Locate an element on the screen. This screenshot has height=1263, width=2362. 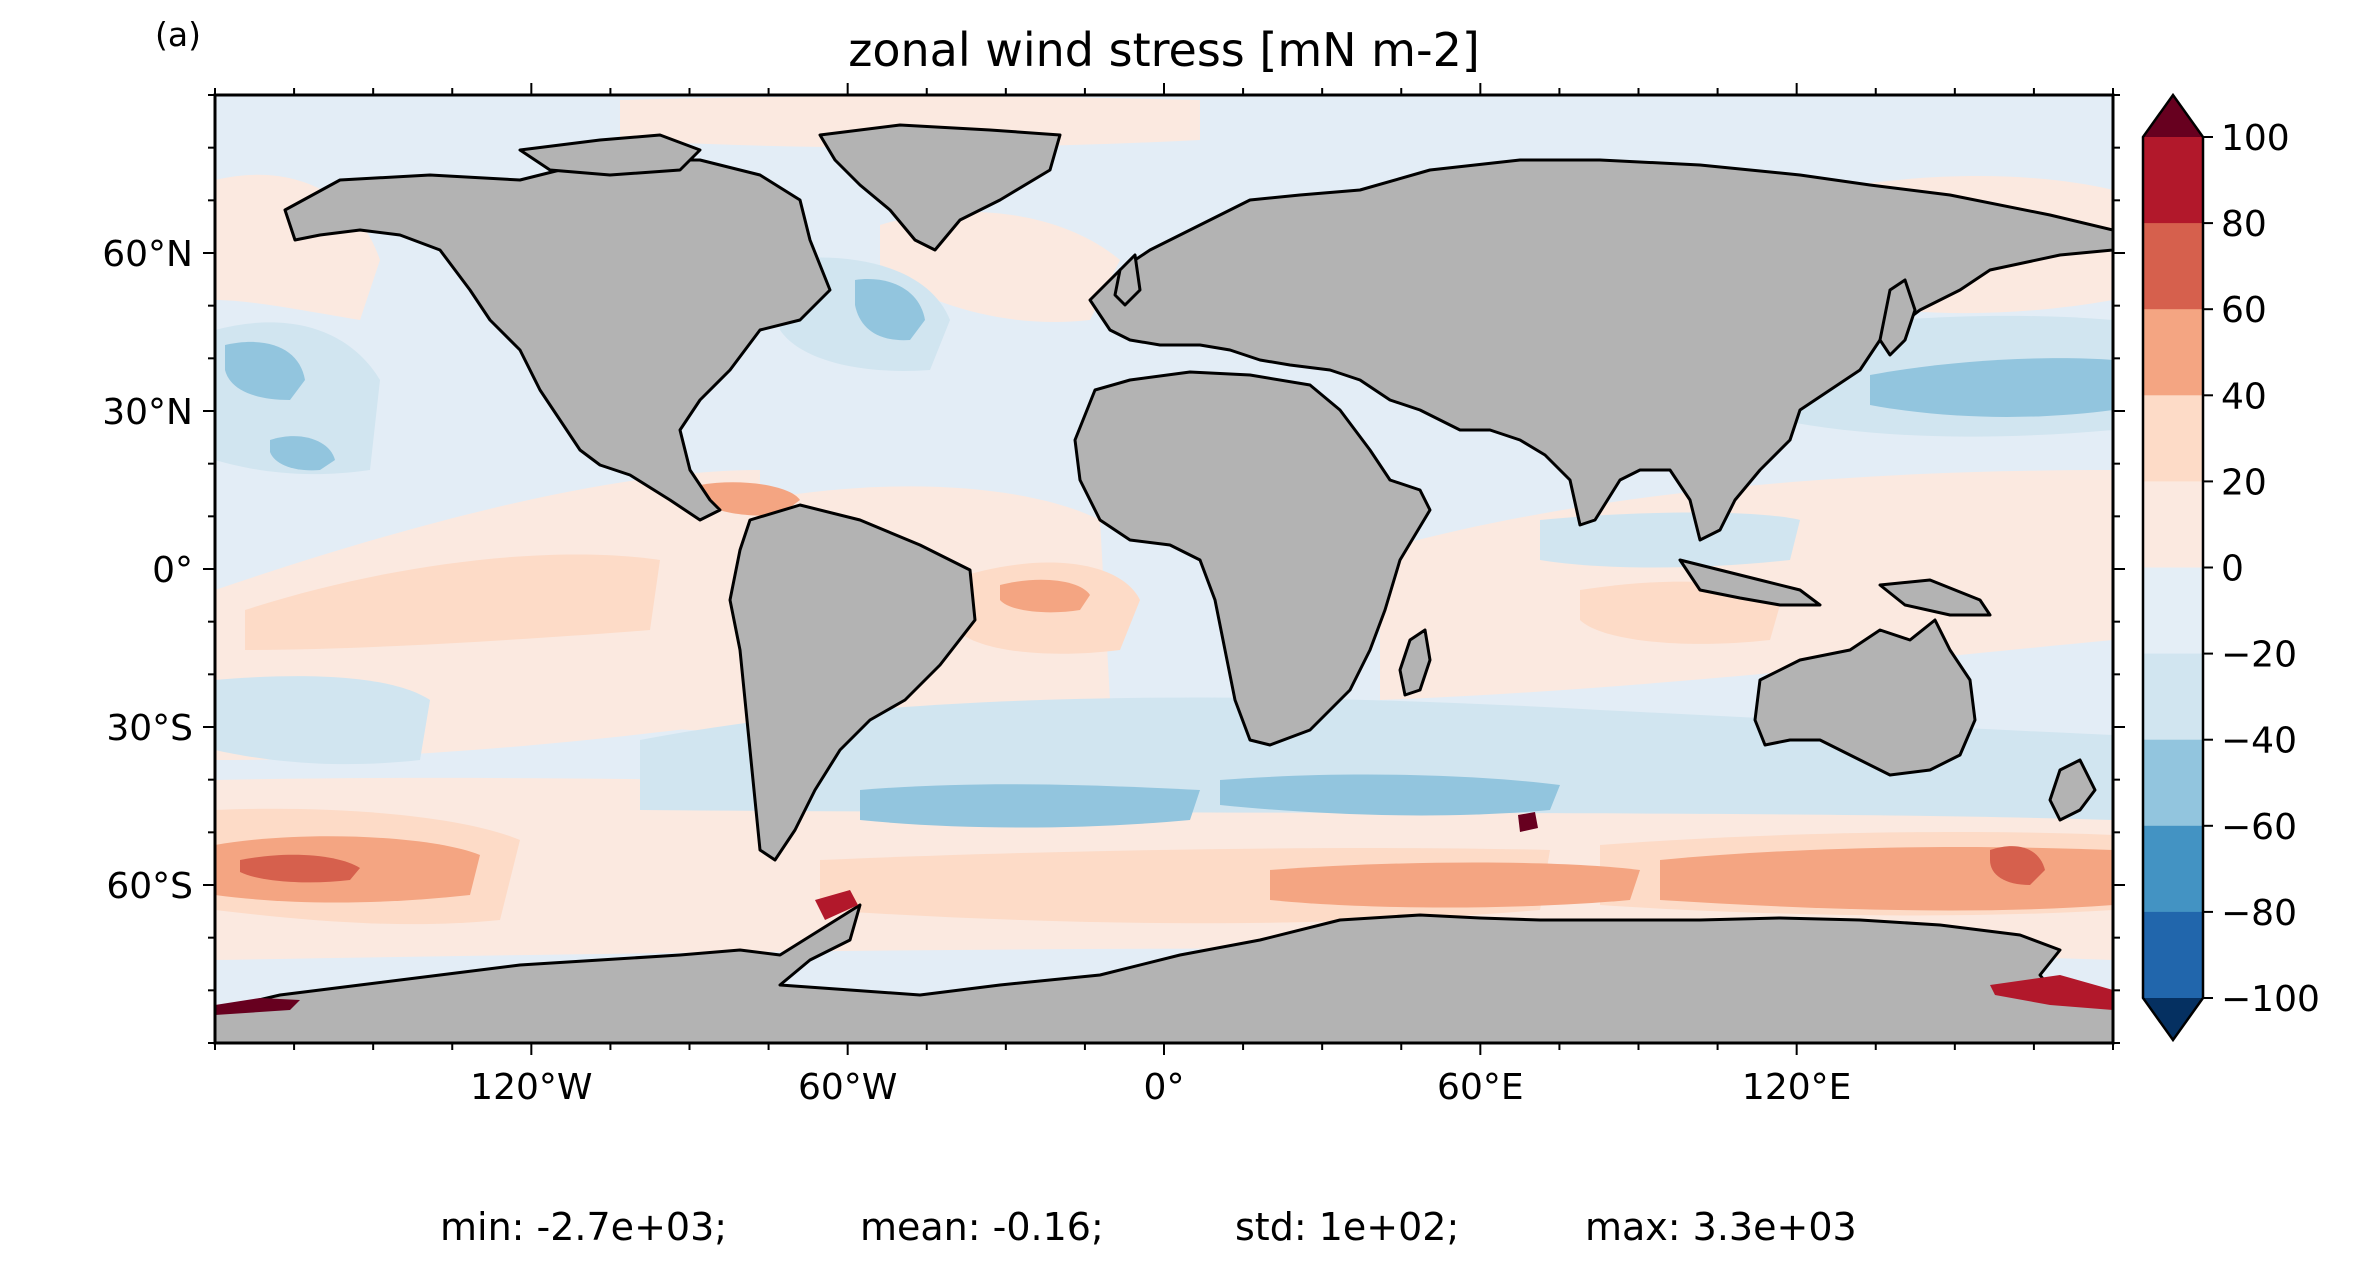
coastal-extremes is located at coordinates (1164, 913).